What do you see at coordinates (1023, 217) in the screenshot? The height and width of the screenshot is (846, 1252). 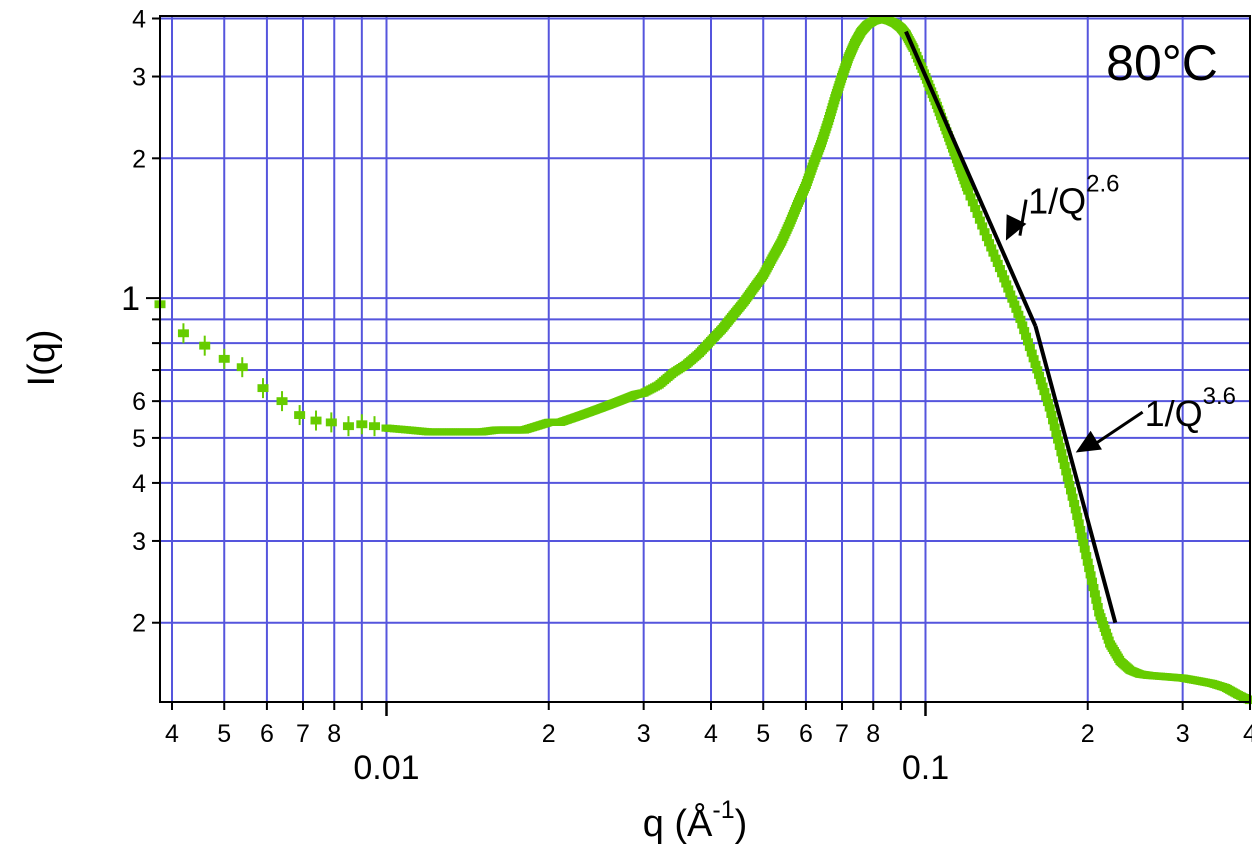 I see `arrow-shaft` at bounding box center [1023, 217].